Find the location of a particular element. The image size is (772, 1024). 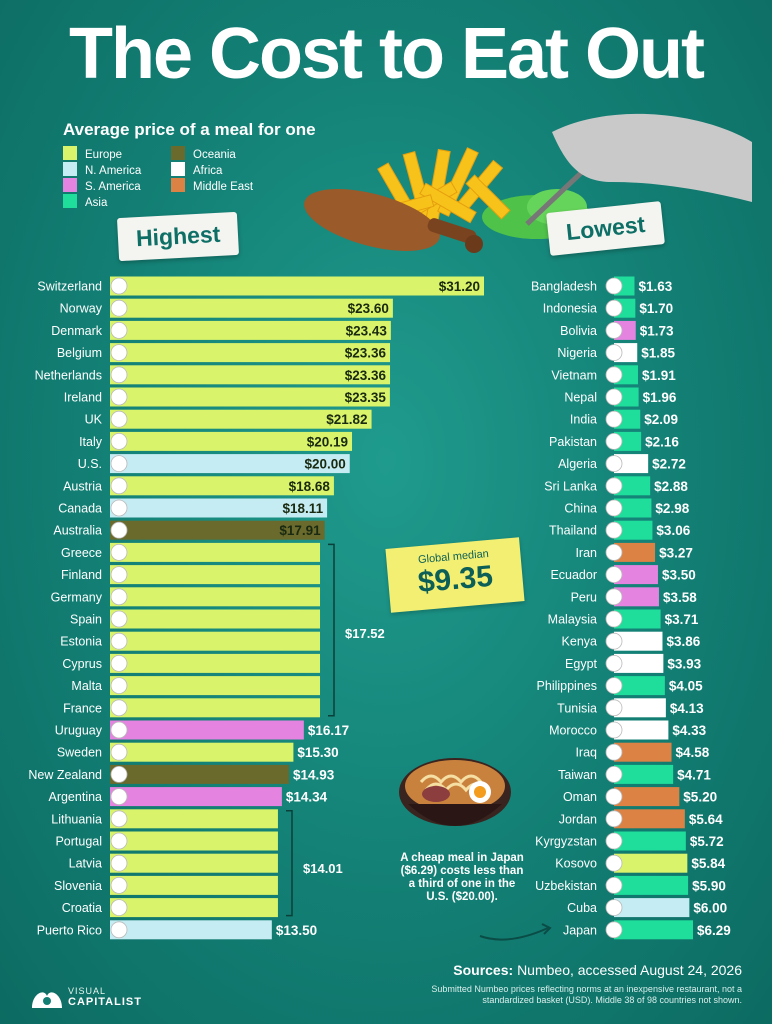

bar-austria is located at coordinates (222, 486).